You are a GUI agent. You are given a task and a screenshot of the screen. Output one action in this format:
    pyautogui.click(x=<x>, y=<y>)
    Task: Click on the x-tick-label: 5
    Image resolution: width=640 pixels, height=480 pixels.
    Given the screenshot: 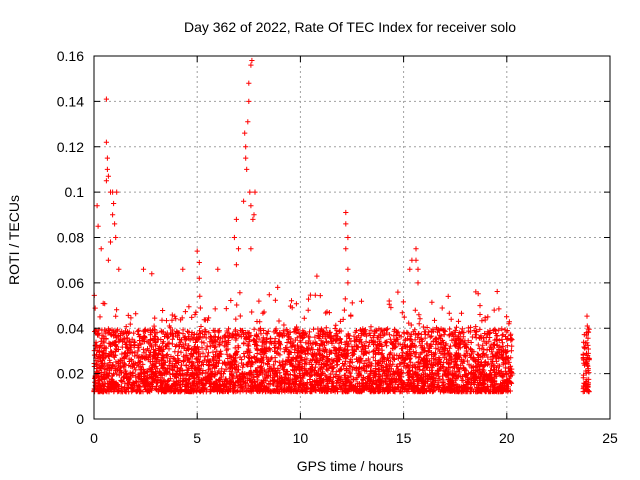 What is the action you would take?
    pyautogui.click(x=197, y=438)
    